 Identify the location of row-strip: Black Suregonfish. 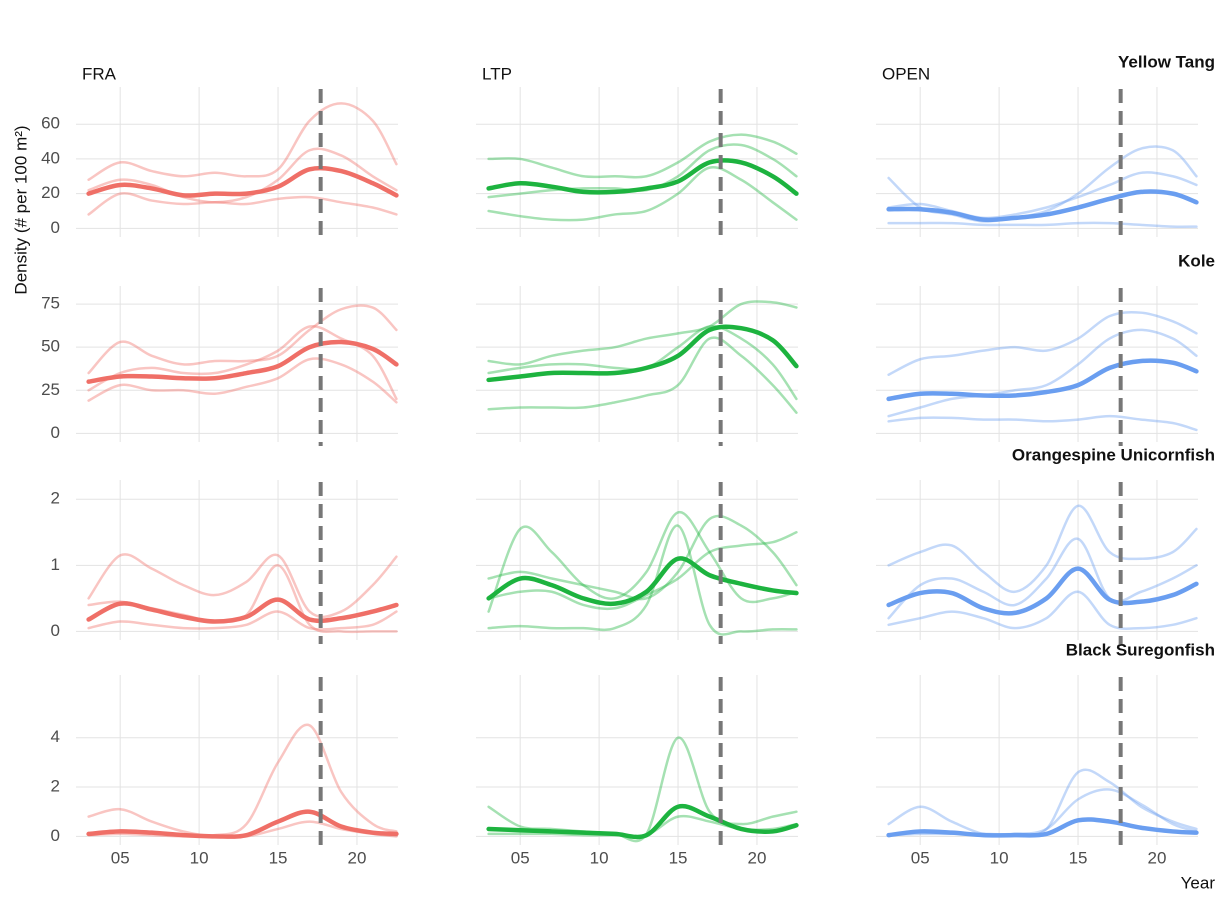
(1140, 649).